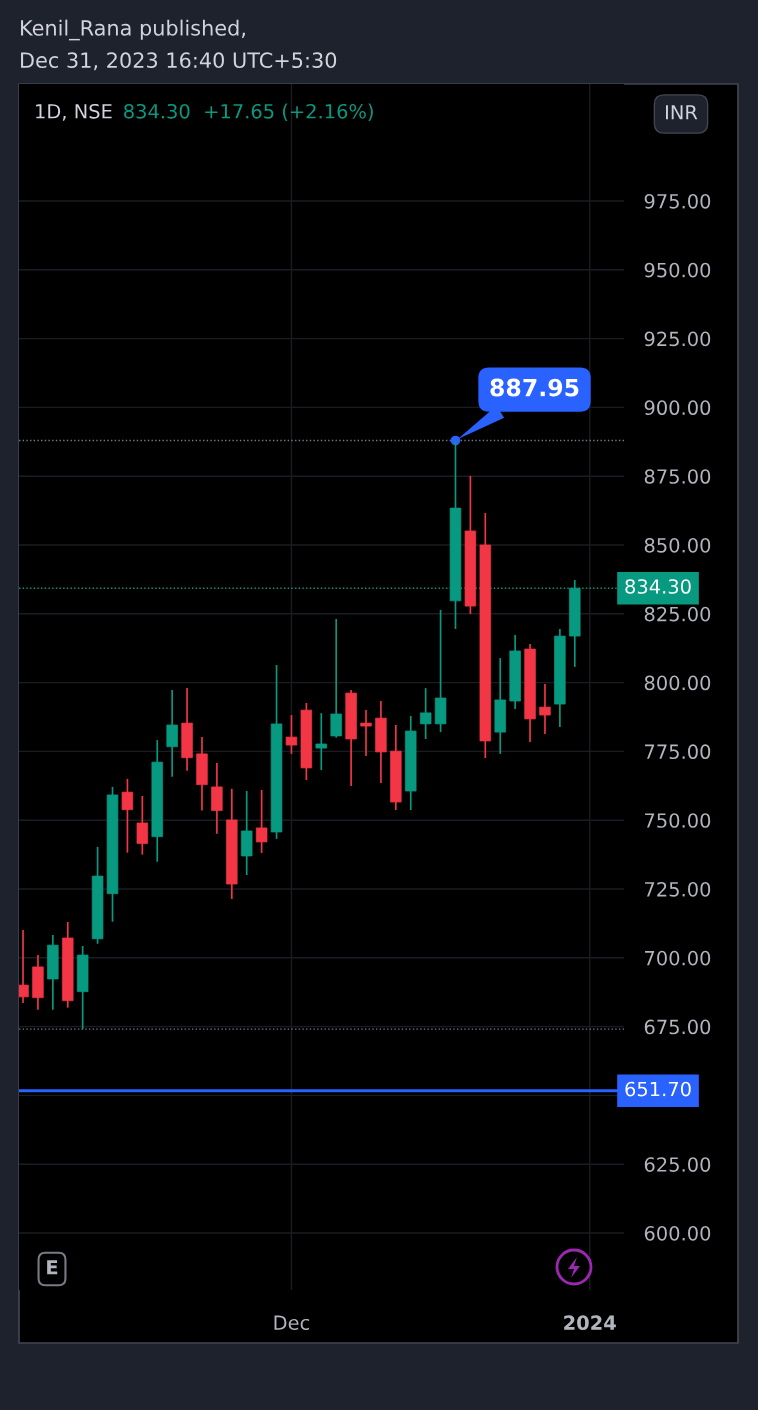 This screenshot has width=758, height=1410. Describe the element at coordinates (677, 1164) in the screenshot. I see `y-tick-label: 625.00` at that location.